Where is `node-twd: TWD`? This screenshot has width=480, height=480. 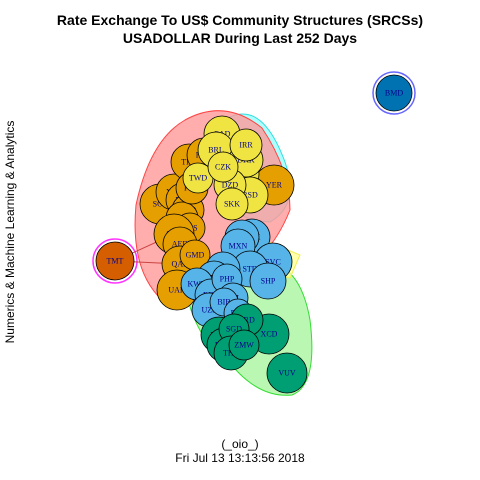
node-twd: TWD is located at coordinates (198, 178).